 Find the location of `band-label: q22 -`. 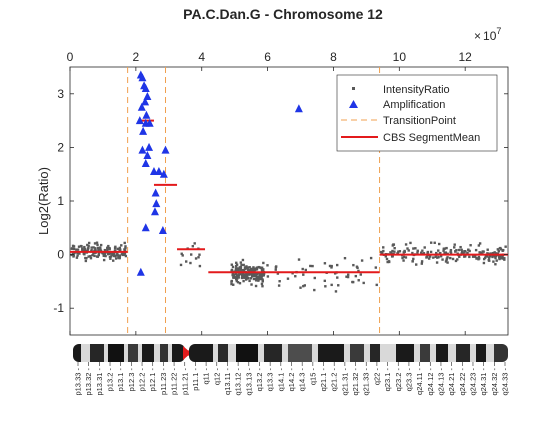

band-label: q22 - is located at coordinates (376, 377).